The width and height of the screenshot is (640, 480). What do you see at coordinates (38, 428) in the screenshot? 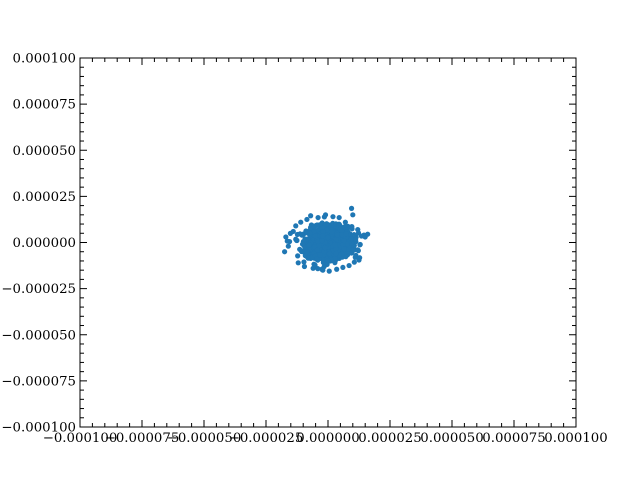
I see `y-tick-label: −0.000100` at bounding box center [38, 428].